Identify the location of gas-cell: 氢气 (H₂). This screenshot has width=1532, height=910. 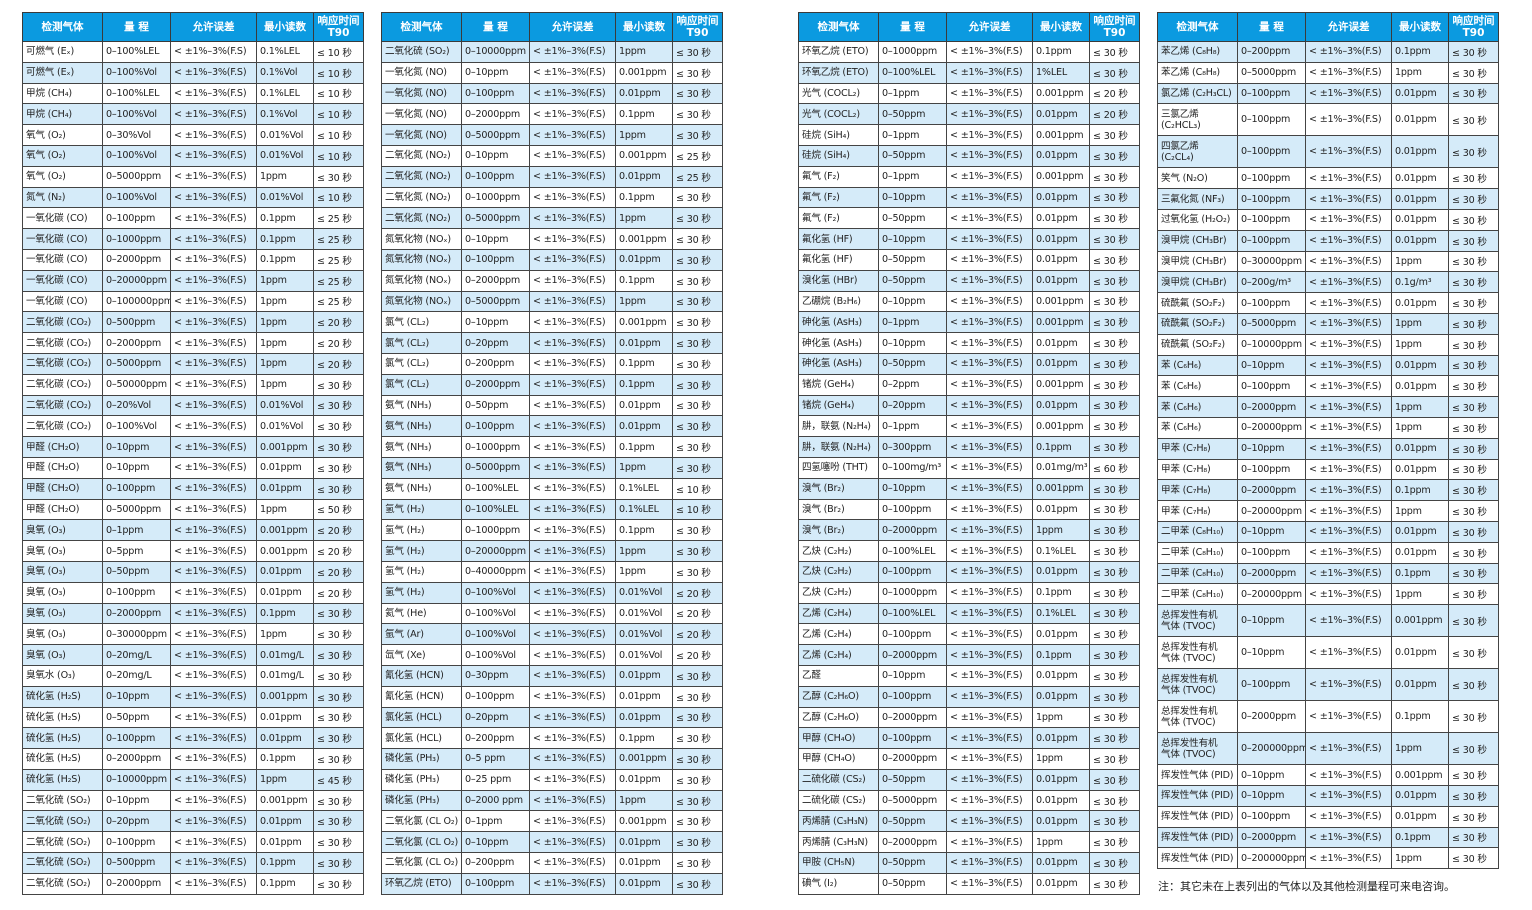
(421, 509).